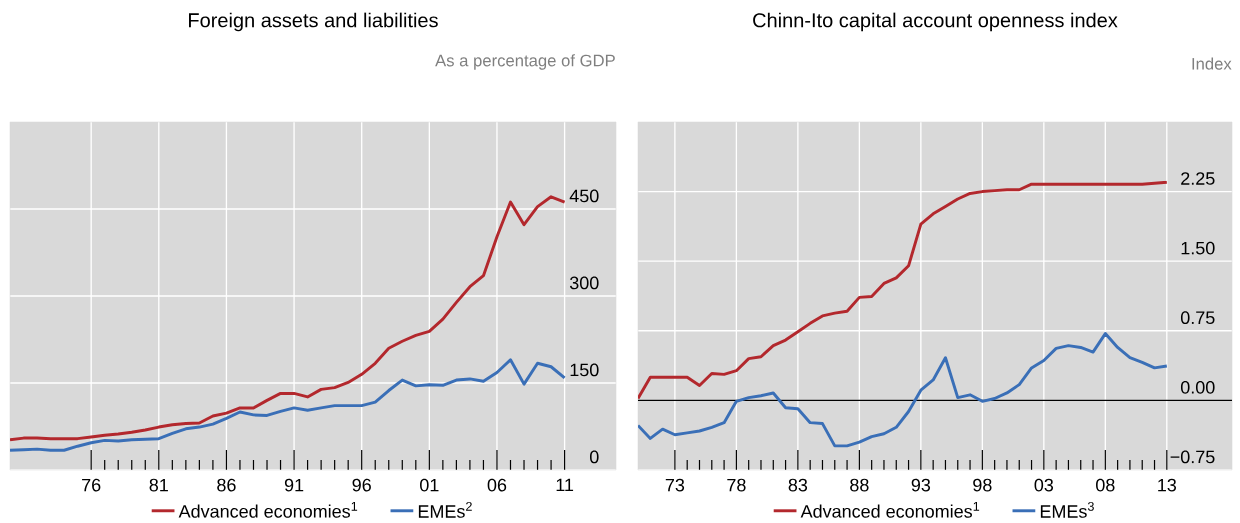 Image resolution: width=1240 pixels, height=523 pixels. Describe the element at coordinates (1044, 485) in the screenshot. I see `x-tick-label: 03` at that location.